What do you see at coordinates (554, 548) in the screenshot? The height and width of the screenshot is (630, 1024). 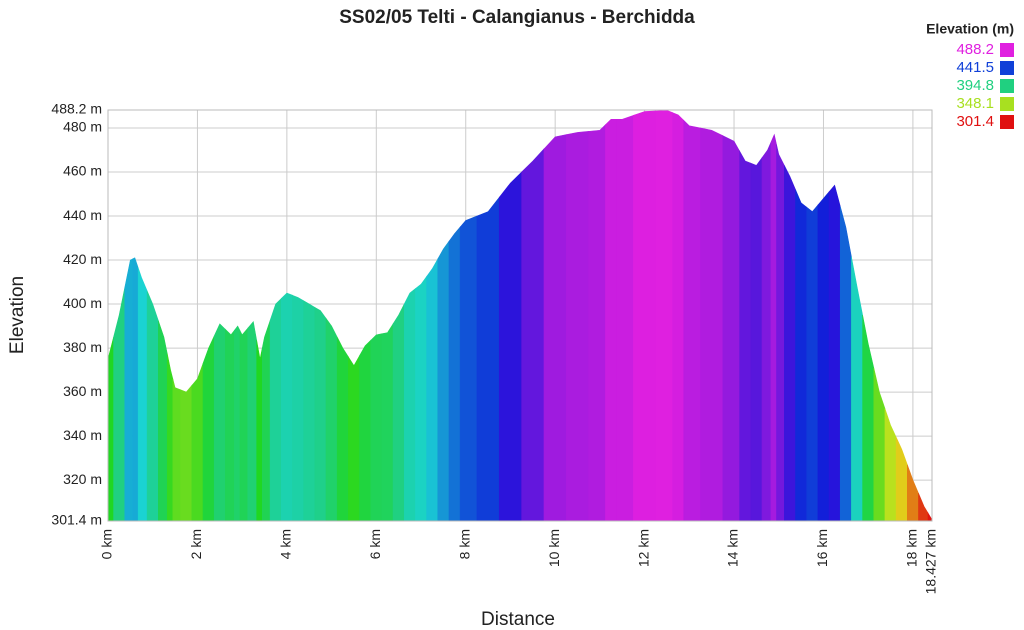 I see `x-tick-label: 10 km` at bounding box center [554, 548].